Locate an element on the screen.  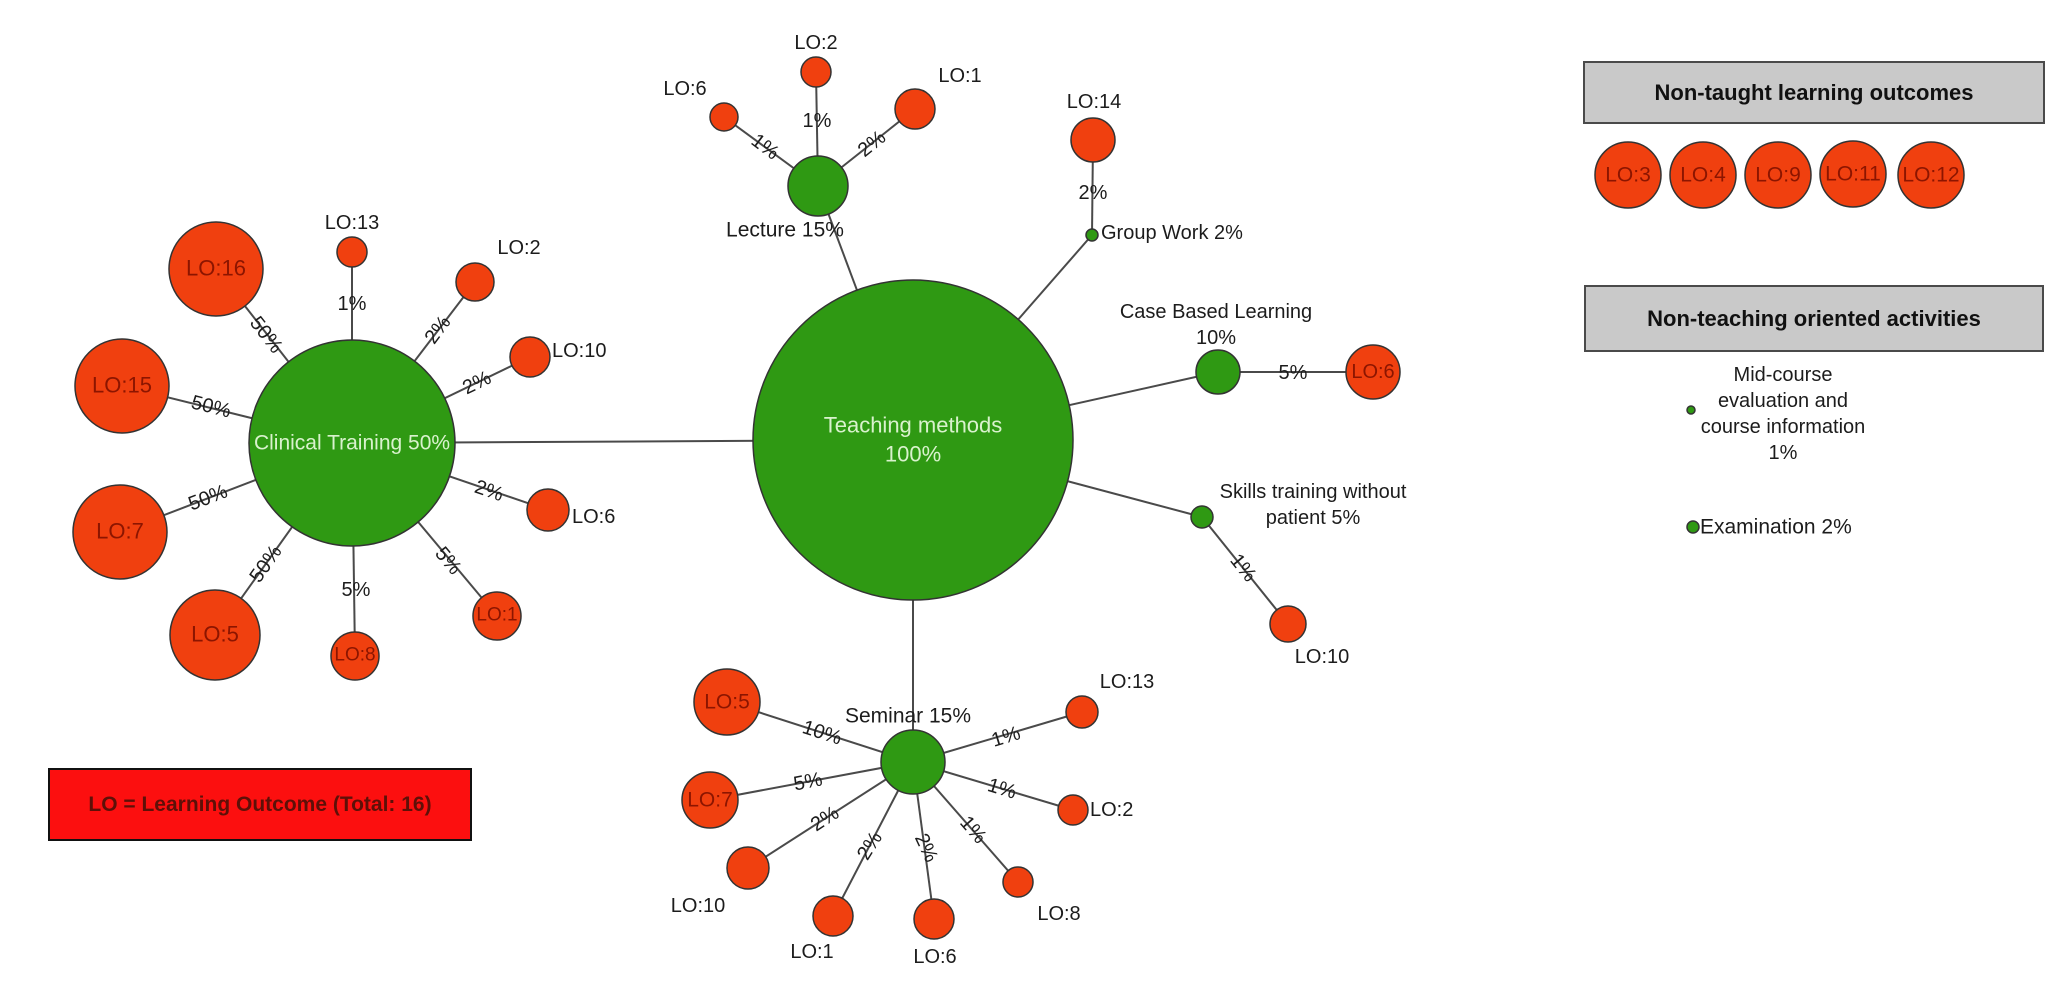
node-groupwork is located at coordinates (1092, 235).